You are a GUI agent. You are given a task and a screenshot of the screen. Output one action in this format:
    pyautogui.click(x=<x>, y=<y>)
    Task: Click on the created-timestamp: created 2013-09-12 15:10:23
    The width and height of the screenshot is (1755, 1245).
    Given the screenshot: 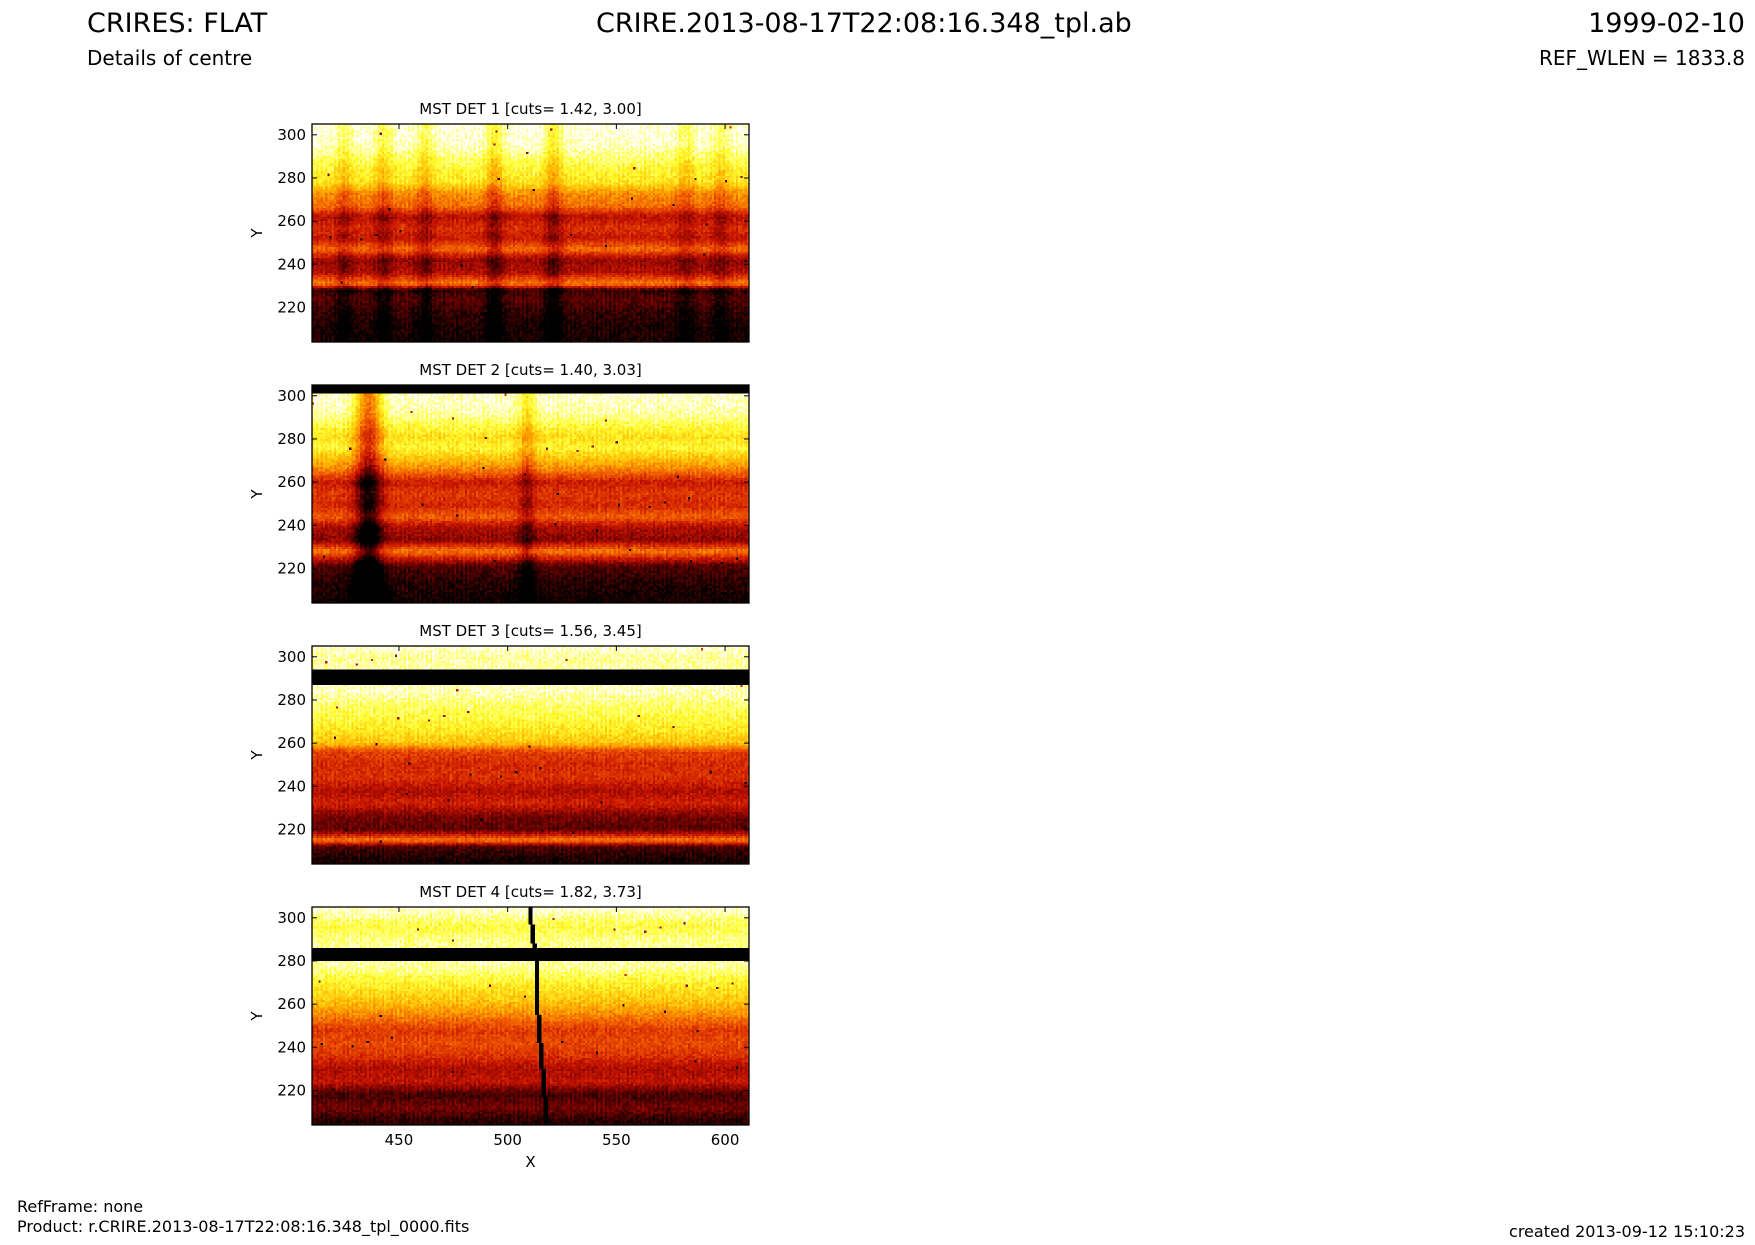 What is the action you would take?
    pyautogui.click(x=1627, y=1231)
    